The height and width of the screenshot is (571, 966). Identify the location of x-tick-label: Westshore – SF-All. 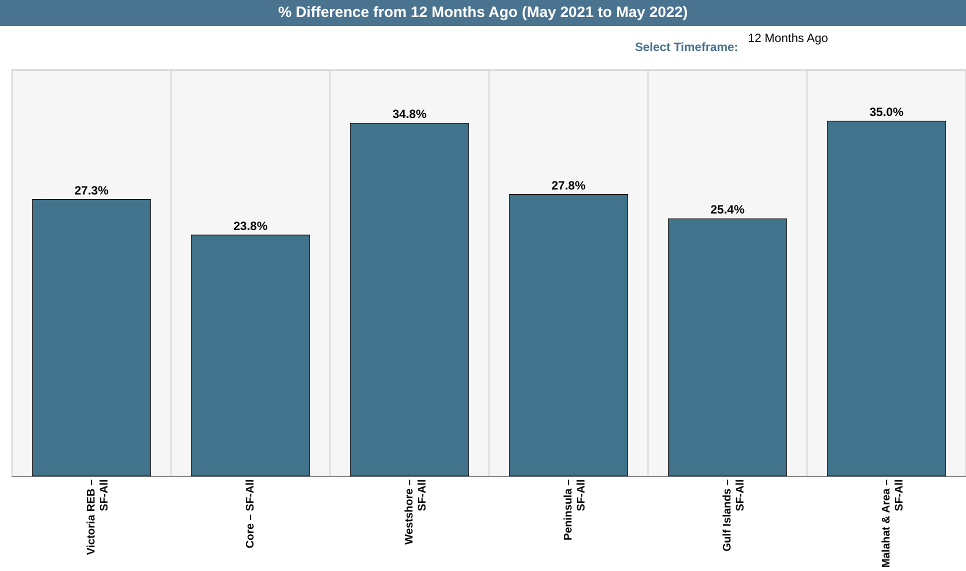
(416, 512).